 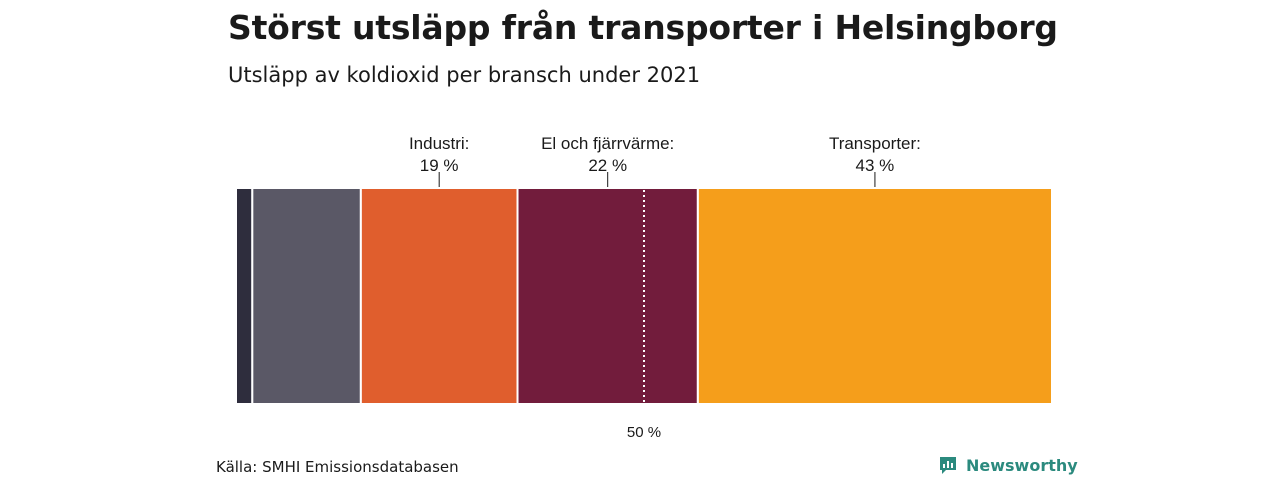 I want to click on reference-line-label: 50 %, so click(x=644, y=432).